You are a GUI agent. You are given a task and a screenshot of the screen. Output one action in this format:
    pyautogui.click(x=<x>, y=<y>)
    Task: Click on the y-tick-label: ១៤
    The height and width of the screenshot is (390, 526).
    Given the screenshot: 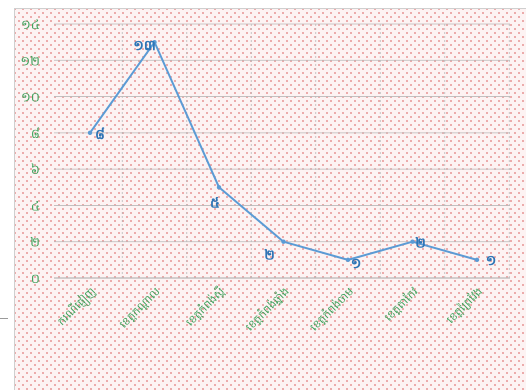 What is the action you would take?
    pyautogui.click(x=30, y=25)
    